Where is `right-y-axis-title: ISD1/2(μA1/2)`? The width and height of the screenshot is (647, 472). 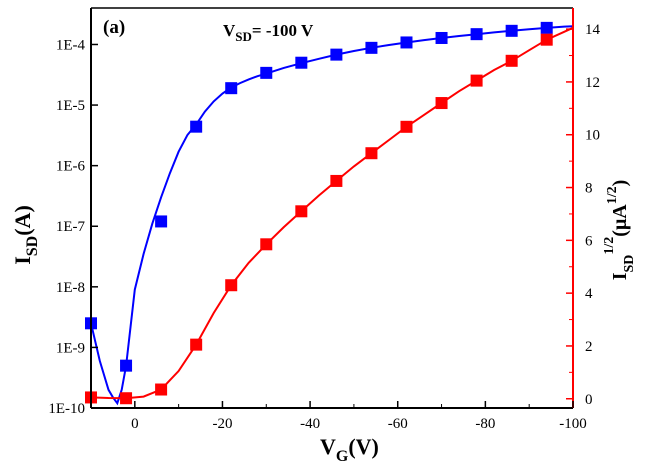 right-y-axis-title: ISD1/2(μA1/2) is located at coordinates (619, 230).